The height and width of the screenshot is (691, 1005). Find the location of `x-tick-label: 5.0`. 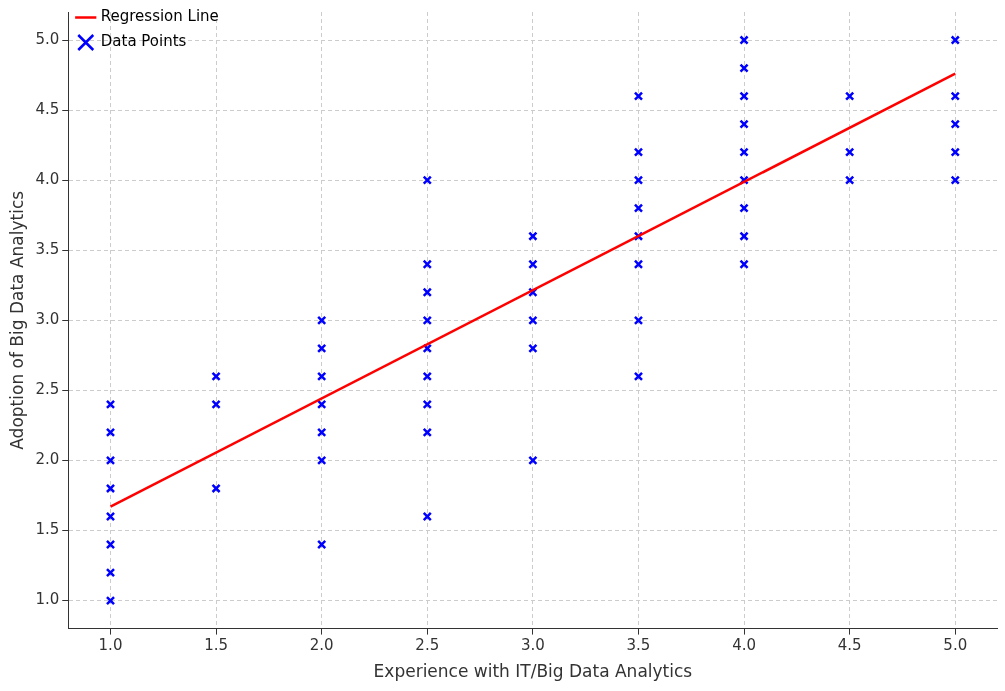

x-tick-label: 5.0 is located at coordinates (955, 645).